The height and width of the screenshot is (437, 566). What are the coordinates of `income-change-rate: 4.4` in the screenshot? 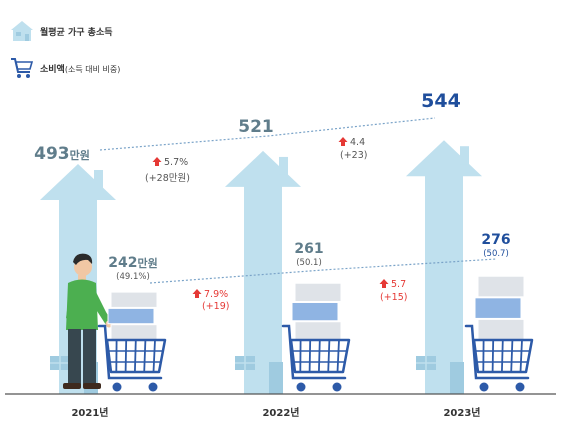 It's located at (357, 142).